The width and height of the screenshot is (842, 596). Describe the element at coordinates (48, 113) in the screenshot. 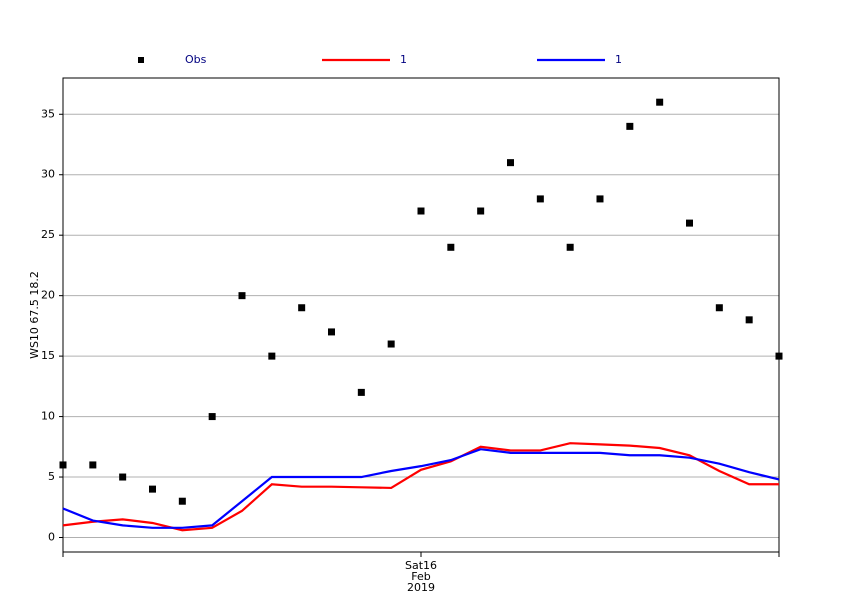

I see `y-tick-label: 35` at that location.